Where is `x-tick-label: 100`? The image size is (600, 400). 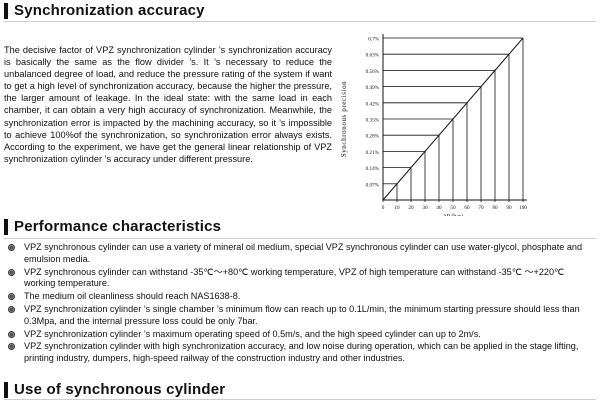 x-tick-label: 100 is located at coordinates (523, 208).